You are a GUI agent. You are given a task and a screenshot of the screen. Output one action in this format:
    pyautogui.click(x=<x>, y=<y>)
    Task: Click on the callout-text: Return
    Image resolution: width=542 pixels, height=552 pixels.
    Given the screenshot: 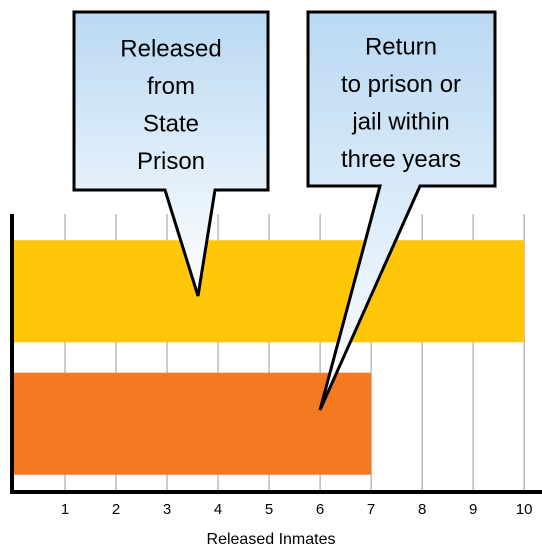 What is the action you would take?
    pyautogui.click(x=401, y=46)
    